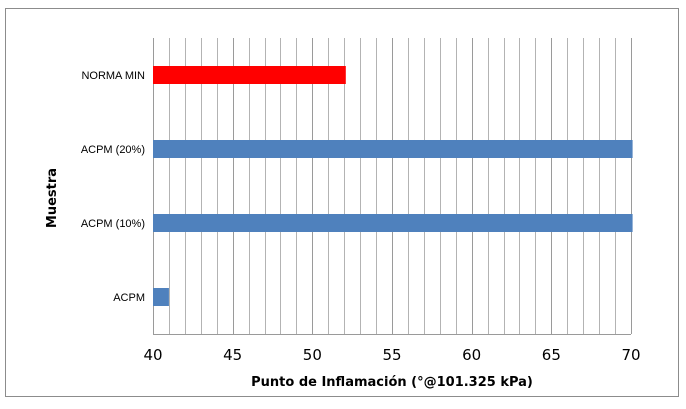 This screenshot has width=686, height=409. What do you see at coordinates (113, 224) in the screenshot?
I see `category-label: ACPM (10%)` at bounding box center [113, 224].